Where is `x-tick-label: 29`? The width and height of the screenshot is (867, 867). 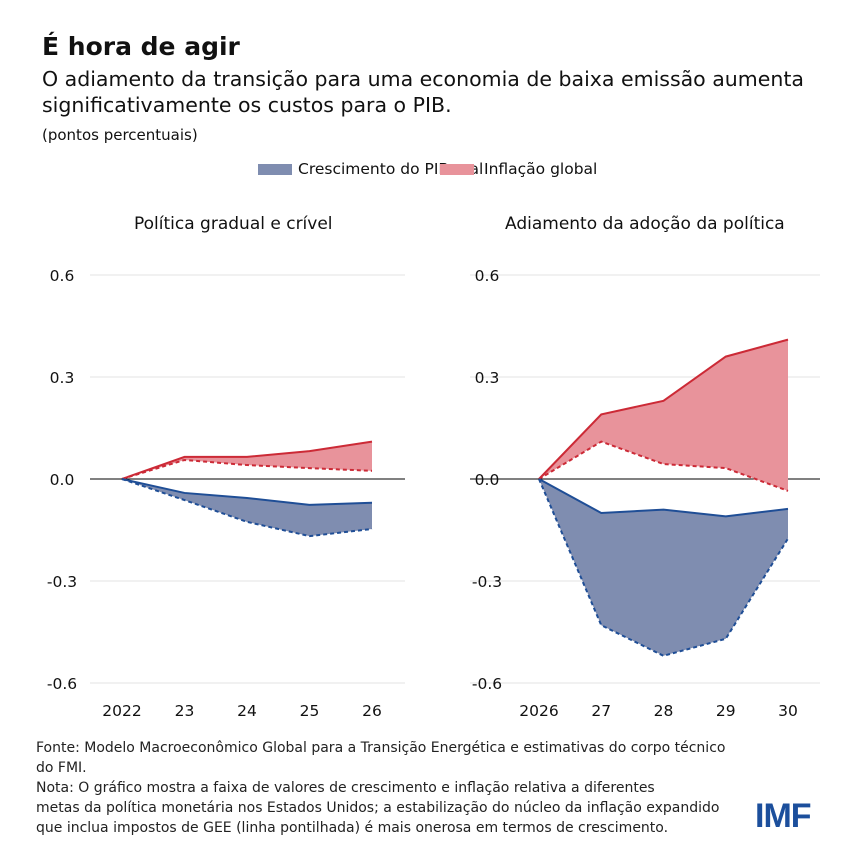 x-tick-label: 29 is located at coordinates (726, 711).